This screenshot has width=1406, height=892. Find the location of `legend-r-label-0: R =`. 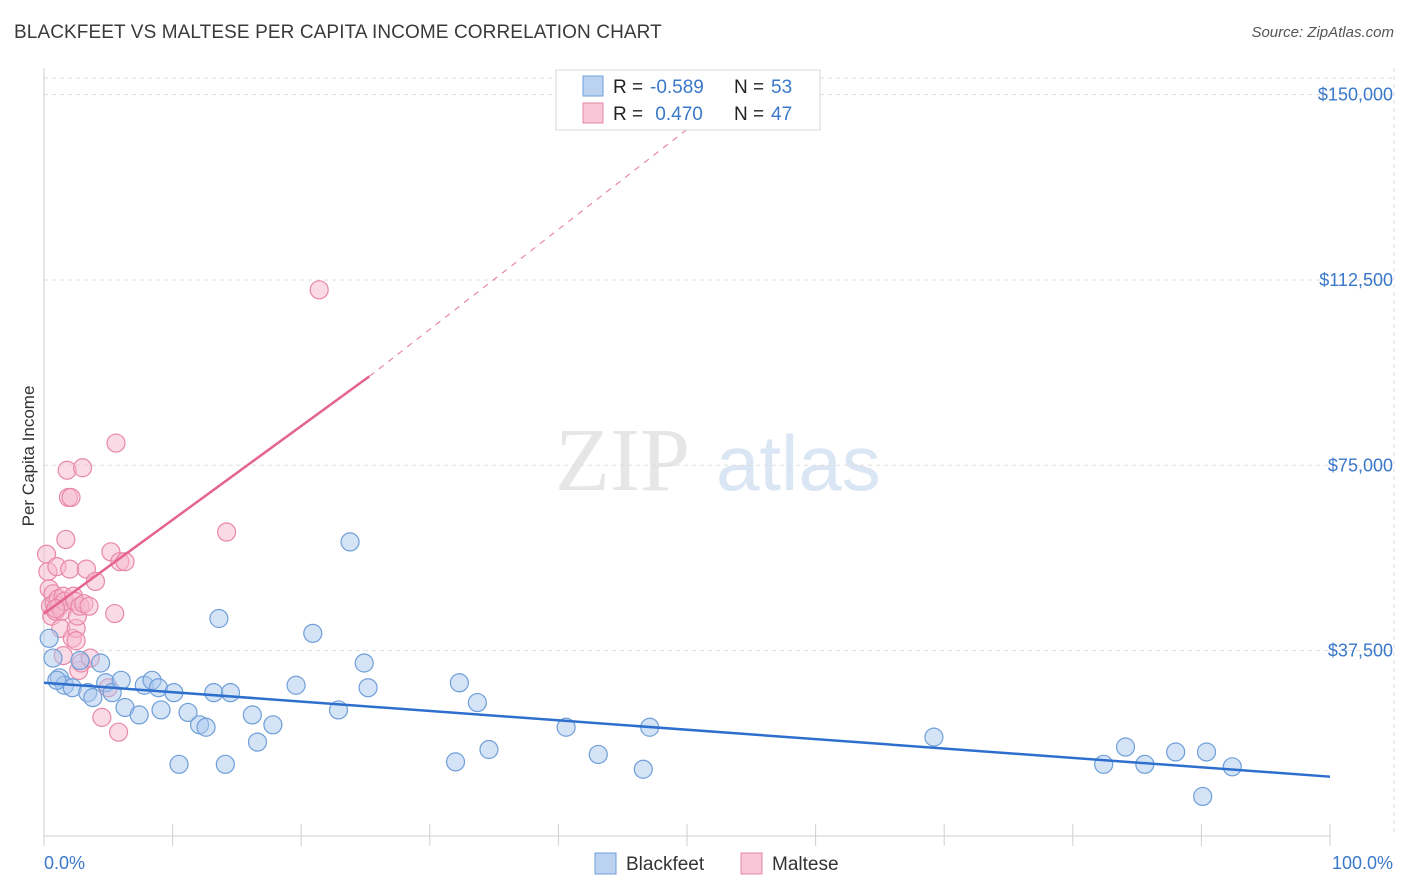

legend-r-label-0: R = is located at coordinates (628, 87).